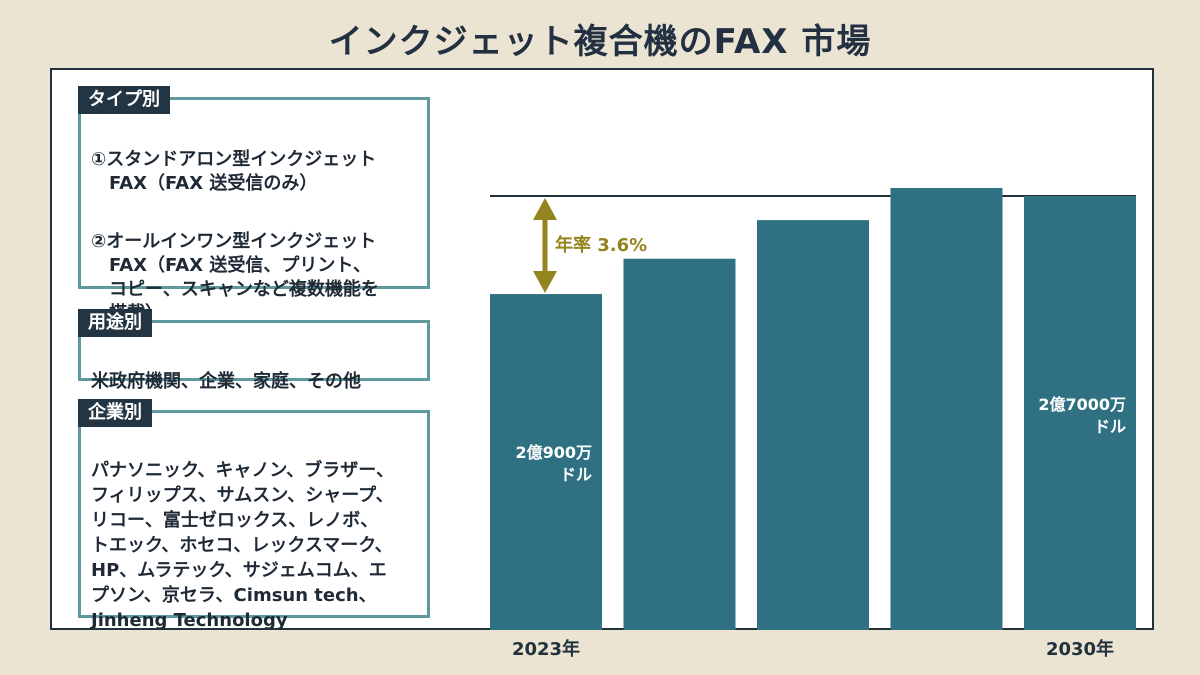 The width and height of the screenshot is (1200, 675). I want to click on type-item-standalone: ①スタンドアロン型インクジェット FAX（FAX 送受信のみ）, so click(234, 171).